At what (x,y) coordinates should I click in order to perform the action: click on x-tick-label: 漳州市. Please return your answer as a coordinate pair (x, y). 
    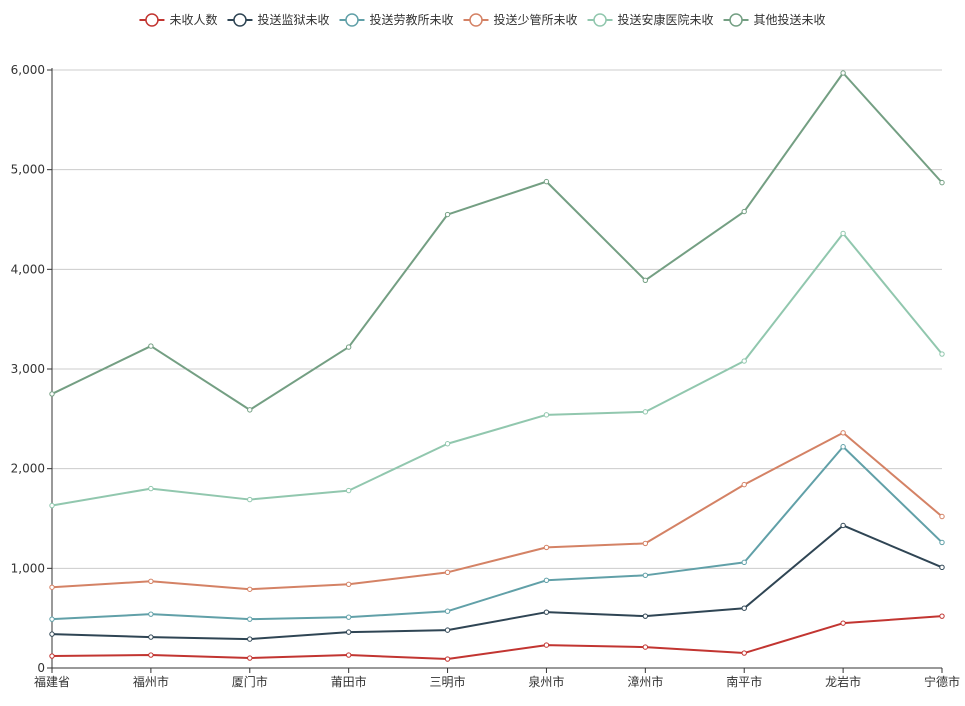
    Looking at the image, I should click on (645, 681).